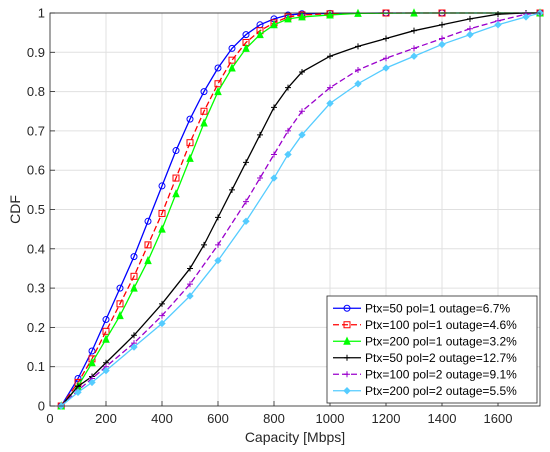 The image size is (550, 452). What do you see at coordinates (36, 130) in the screenshot?
I see `y-tick-label: 0.7` at bounding box center [36, 130].